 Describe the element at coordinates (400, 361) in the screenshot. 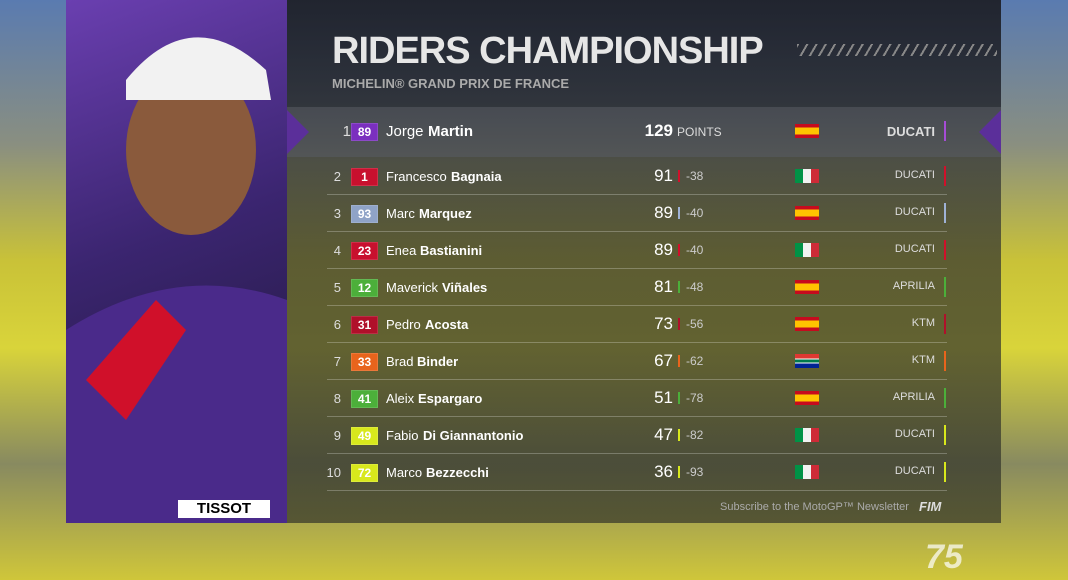

I see `first-name: Brad` at that location.